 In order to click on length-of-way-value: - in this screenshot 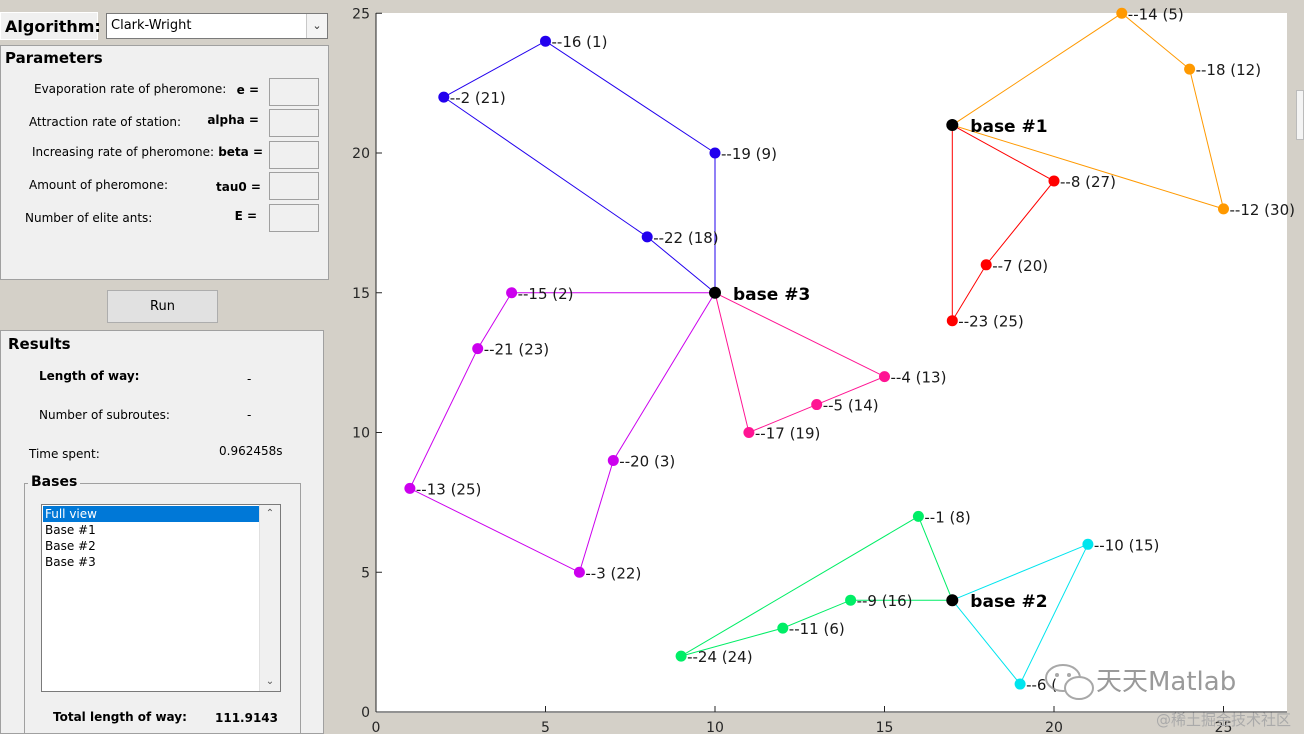, I will do `click(249, 379)`.